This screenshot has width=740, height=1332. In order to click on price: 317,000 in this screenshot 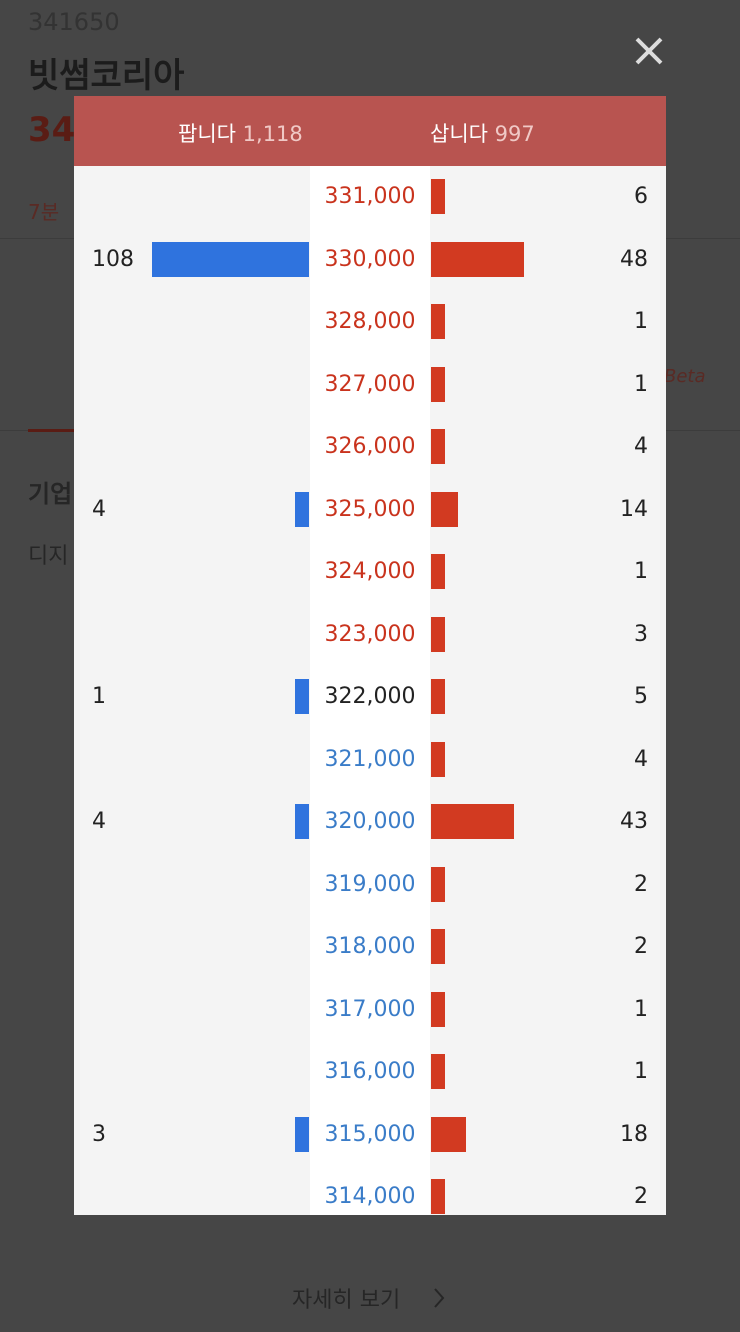, I will do `click(370, 1010)`.